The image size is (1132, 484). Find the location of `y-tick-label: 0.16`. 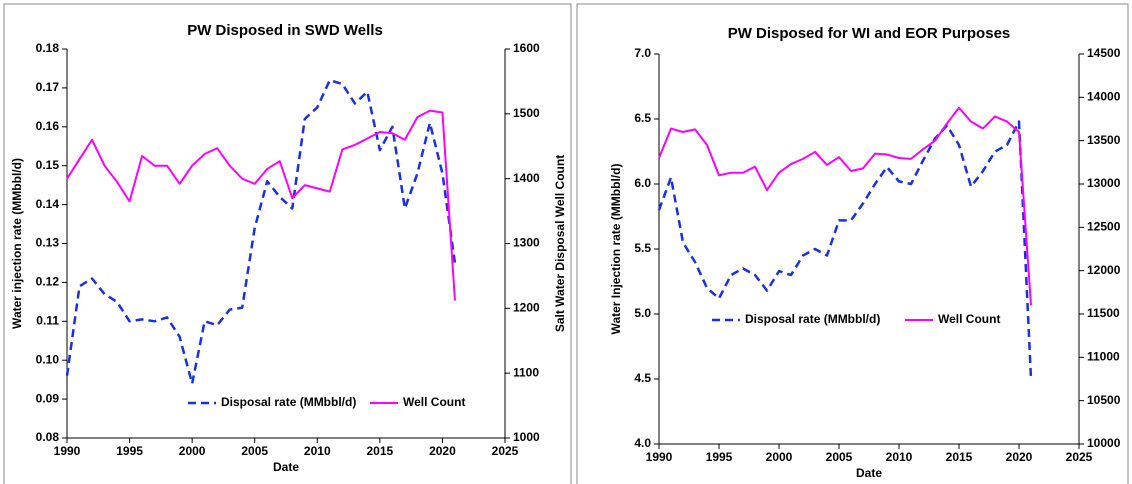

y-tick-label: 0.16 is located at coordinates (48, 126).